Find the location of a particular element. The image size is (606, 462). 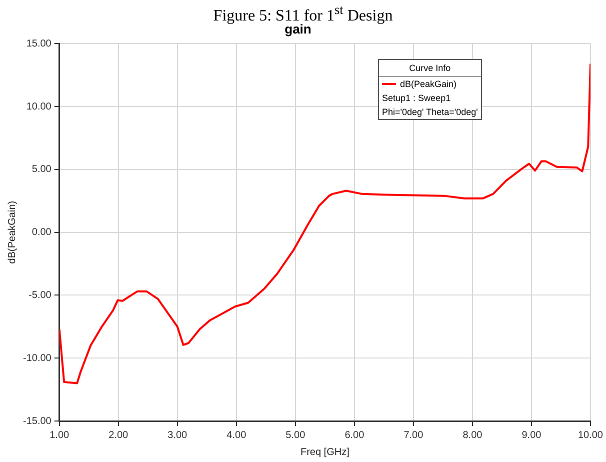

legend-label: dB(PeakGain) is located at coordinates (428, 84).